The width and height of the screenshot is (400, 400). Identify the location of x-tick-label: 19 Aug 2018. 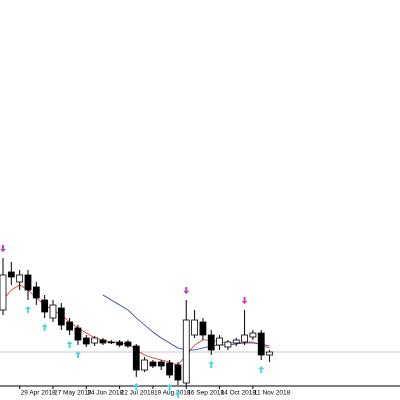
(172, 393).